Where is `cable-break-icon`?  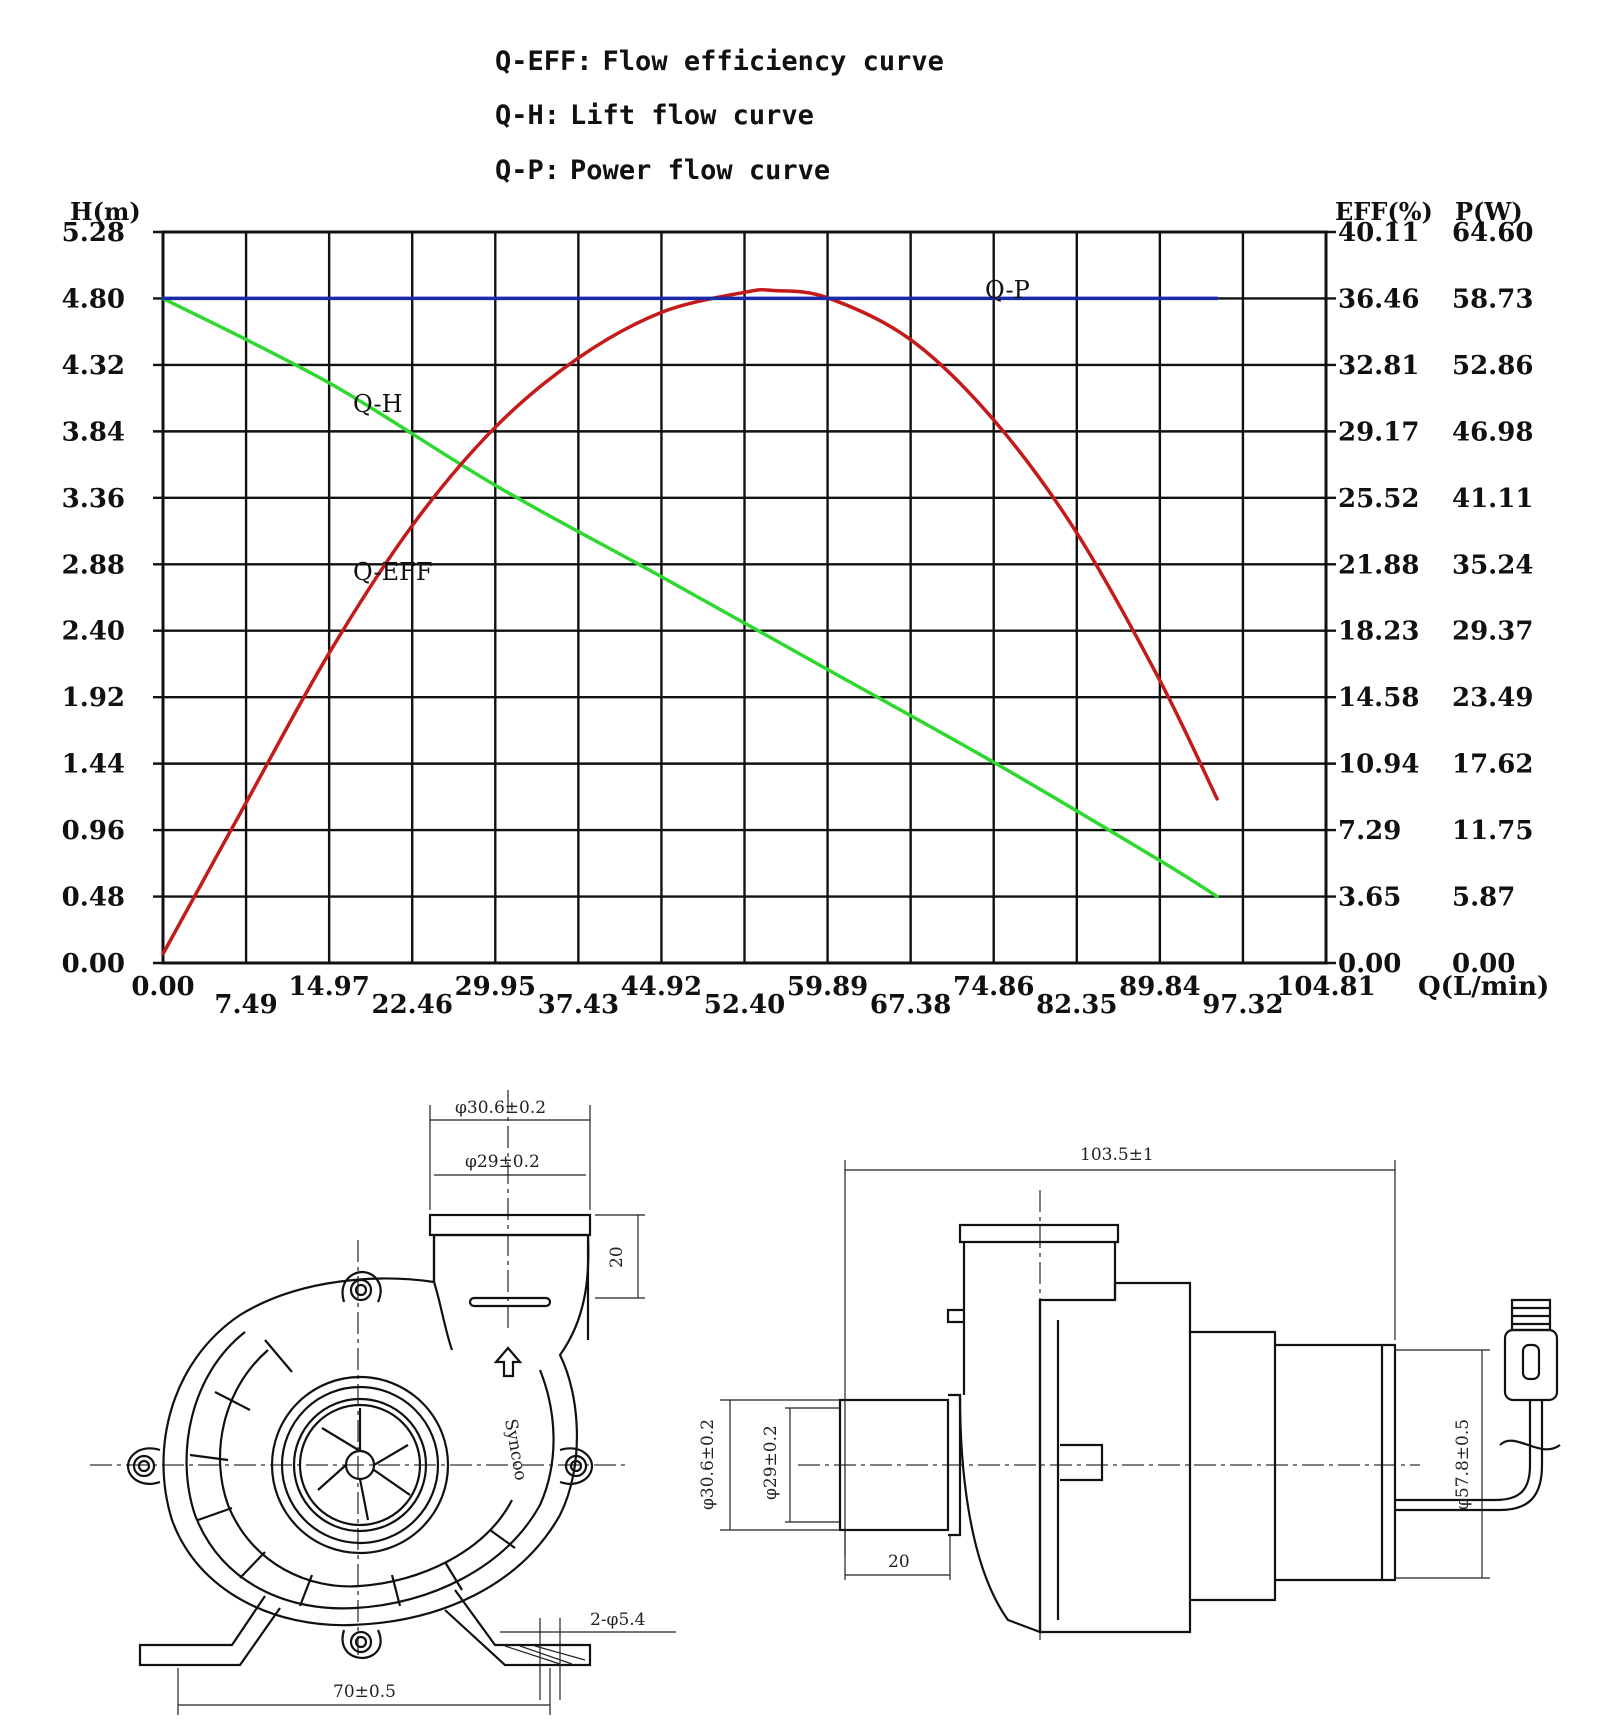
cable-break-icon is located at coordinates (1530, 1445).